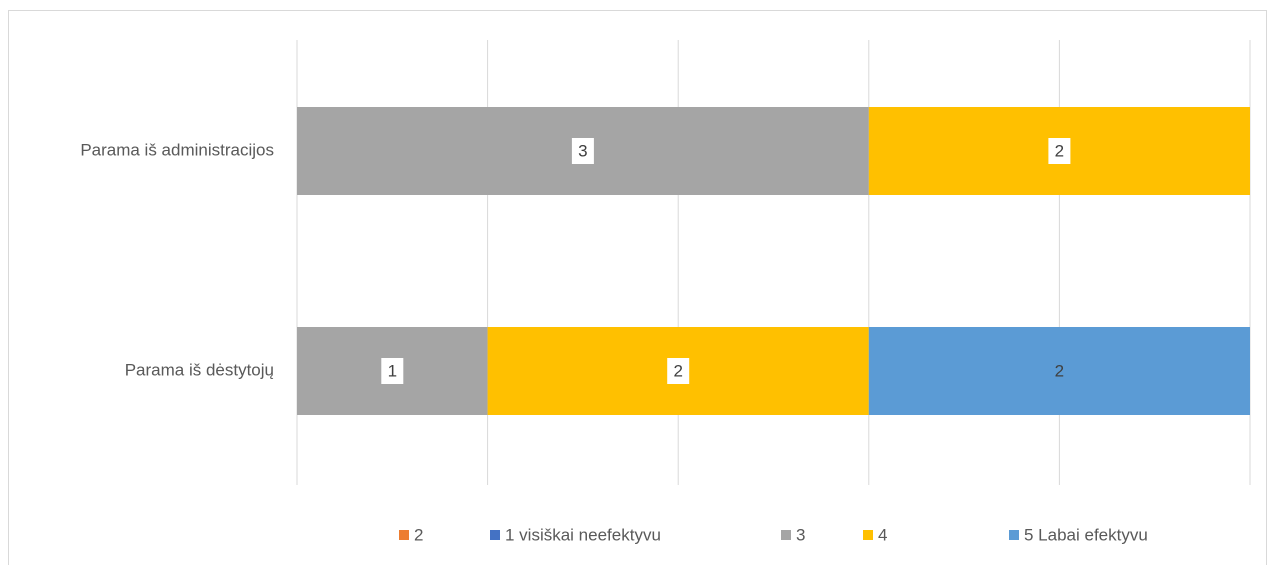  I want to click on legend-label: 5 Labai efektyvu, so click(1086, 534).